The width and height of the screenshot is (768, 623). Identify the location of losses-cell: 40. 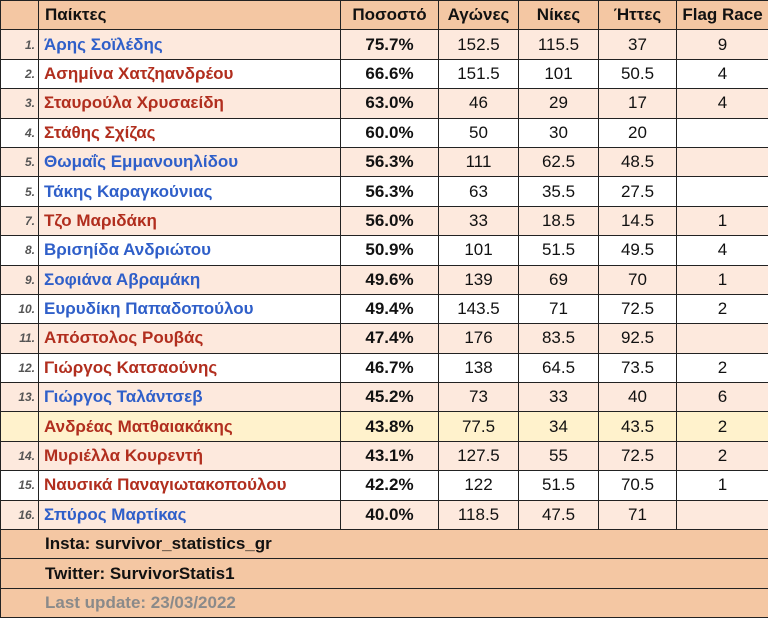
(637, 397).